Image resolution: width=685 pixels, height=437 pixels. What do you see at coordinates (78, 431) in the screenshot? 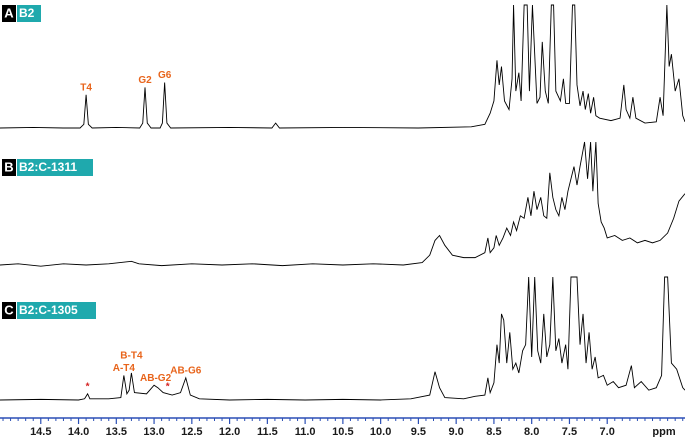
I see `x-tick-label: 14.0` at bounding box center [78, 431].